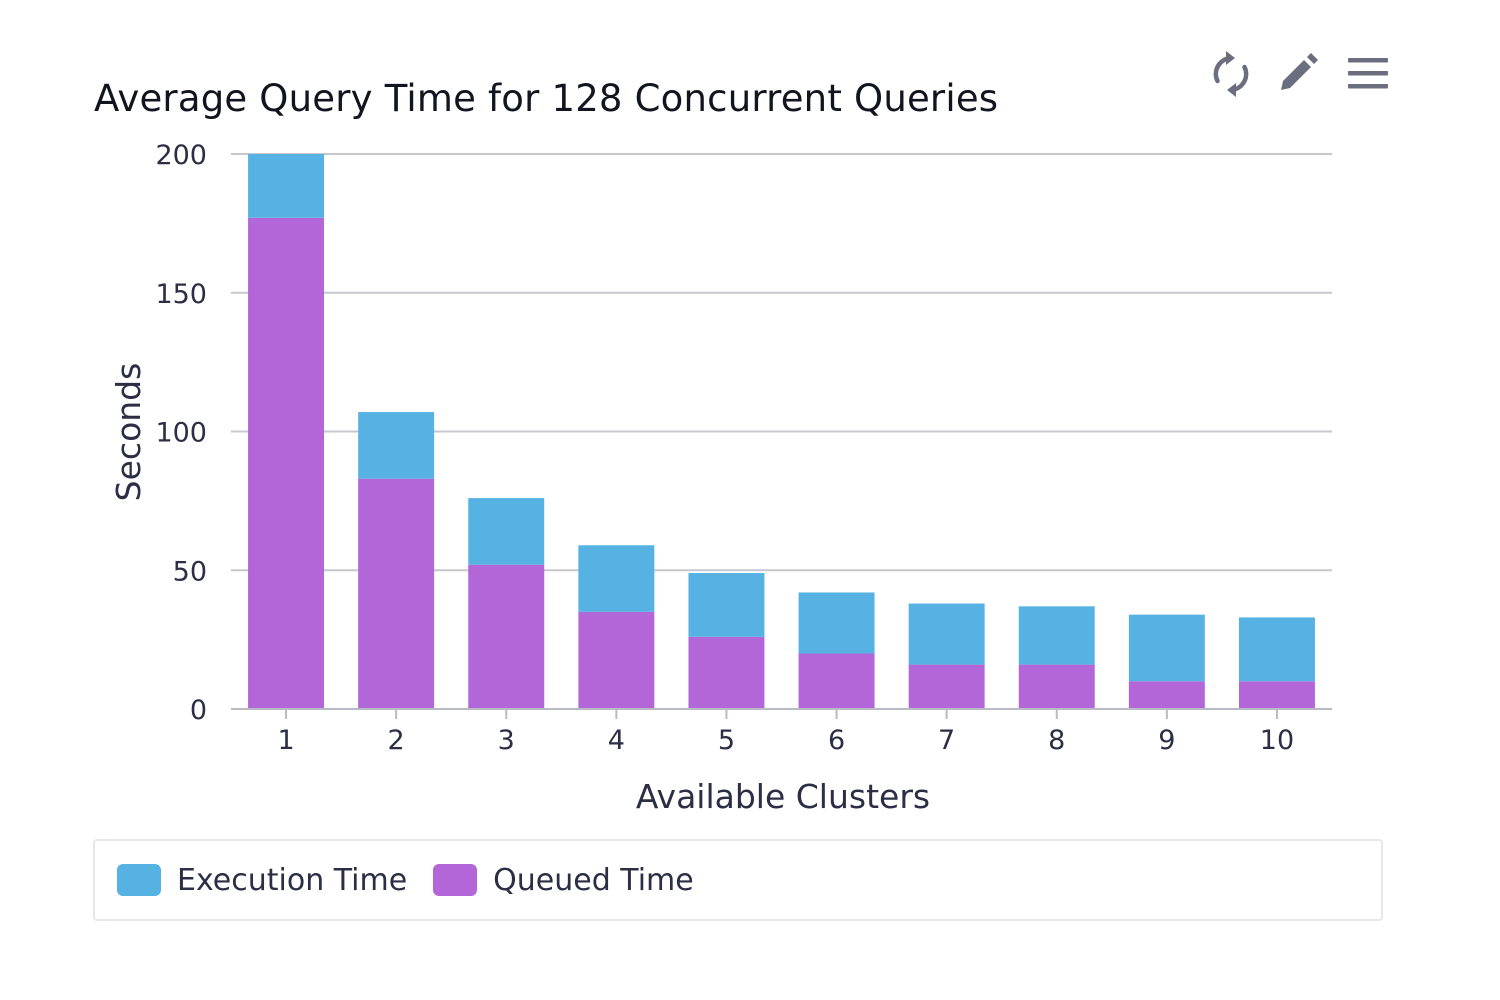  I want to click on legend-label-execution-time: Execution Time, so click(292, 880).